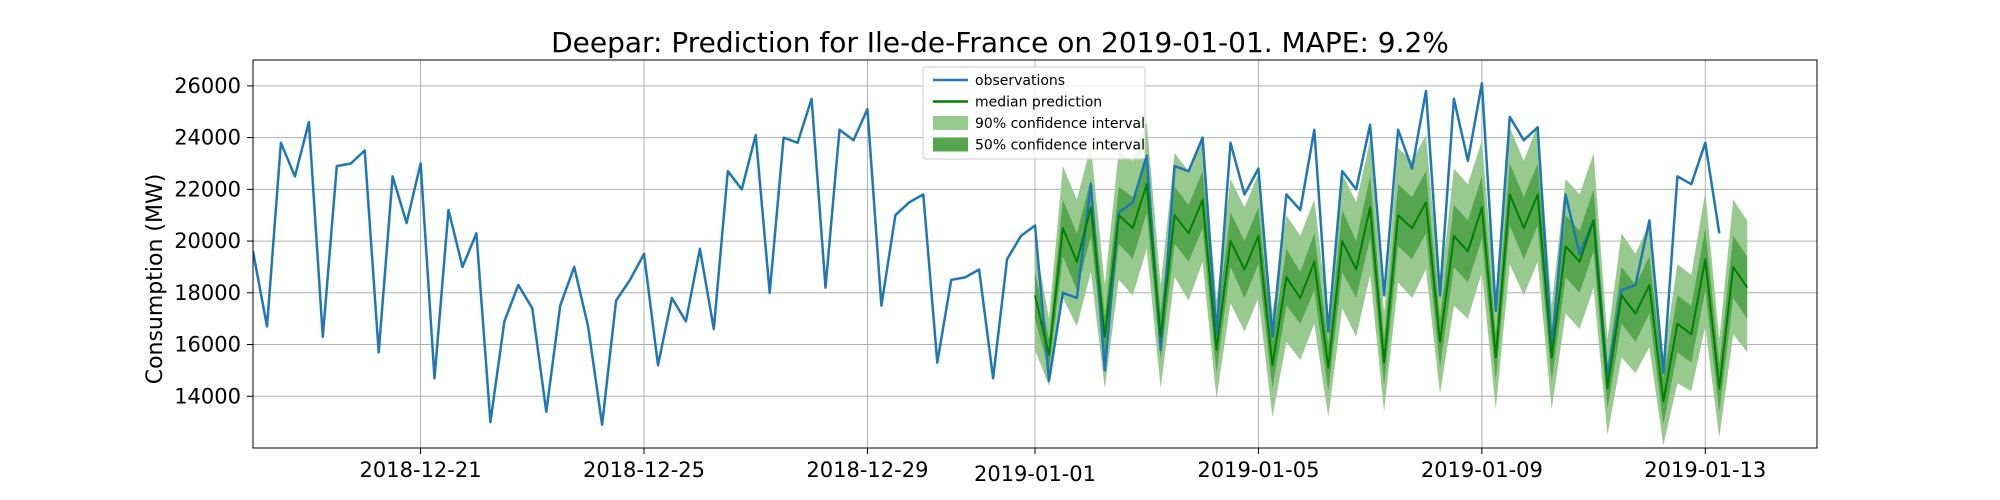 The width and height of the screenshot is (2000, 500). I want to click on y-tick-label: 26000, so click(207, 86).